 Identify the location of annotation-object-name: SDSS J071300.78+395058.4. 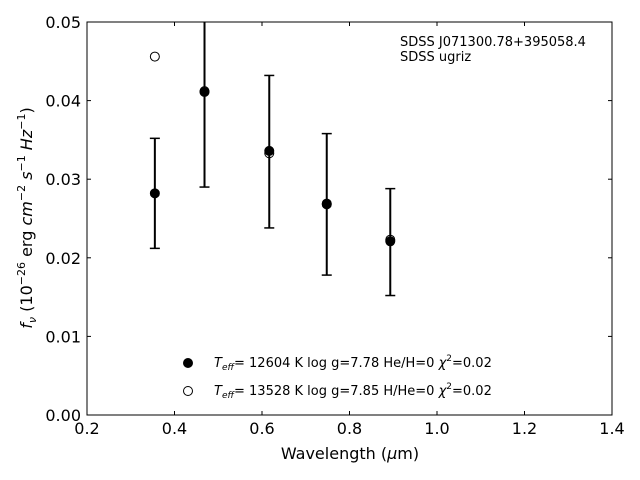
(493, 42).